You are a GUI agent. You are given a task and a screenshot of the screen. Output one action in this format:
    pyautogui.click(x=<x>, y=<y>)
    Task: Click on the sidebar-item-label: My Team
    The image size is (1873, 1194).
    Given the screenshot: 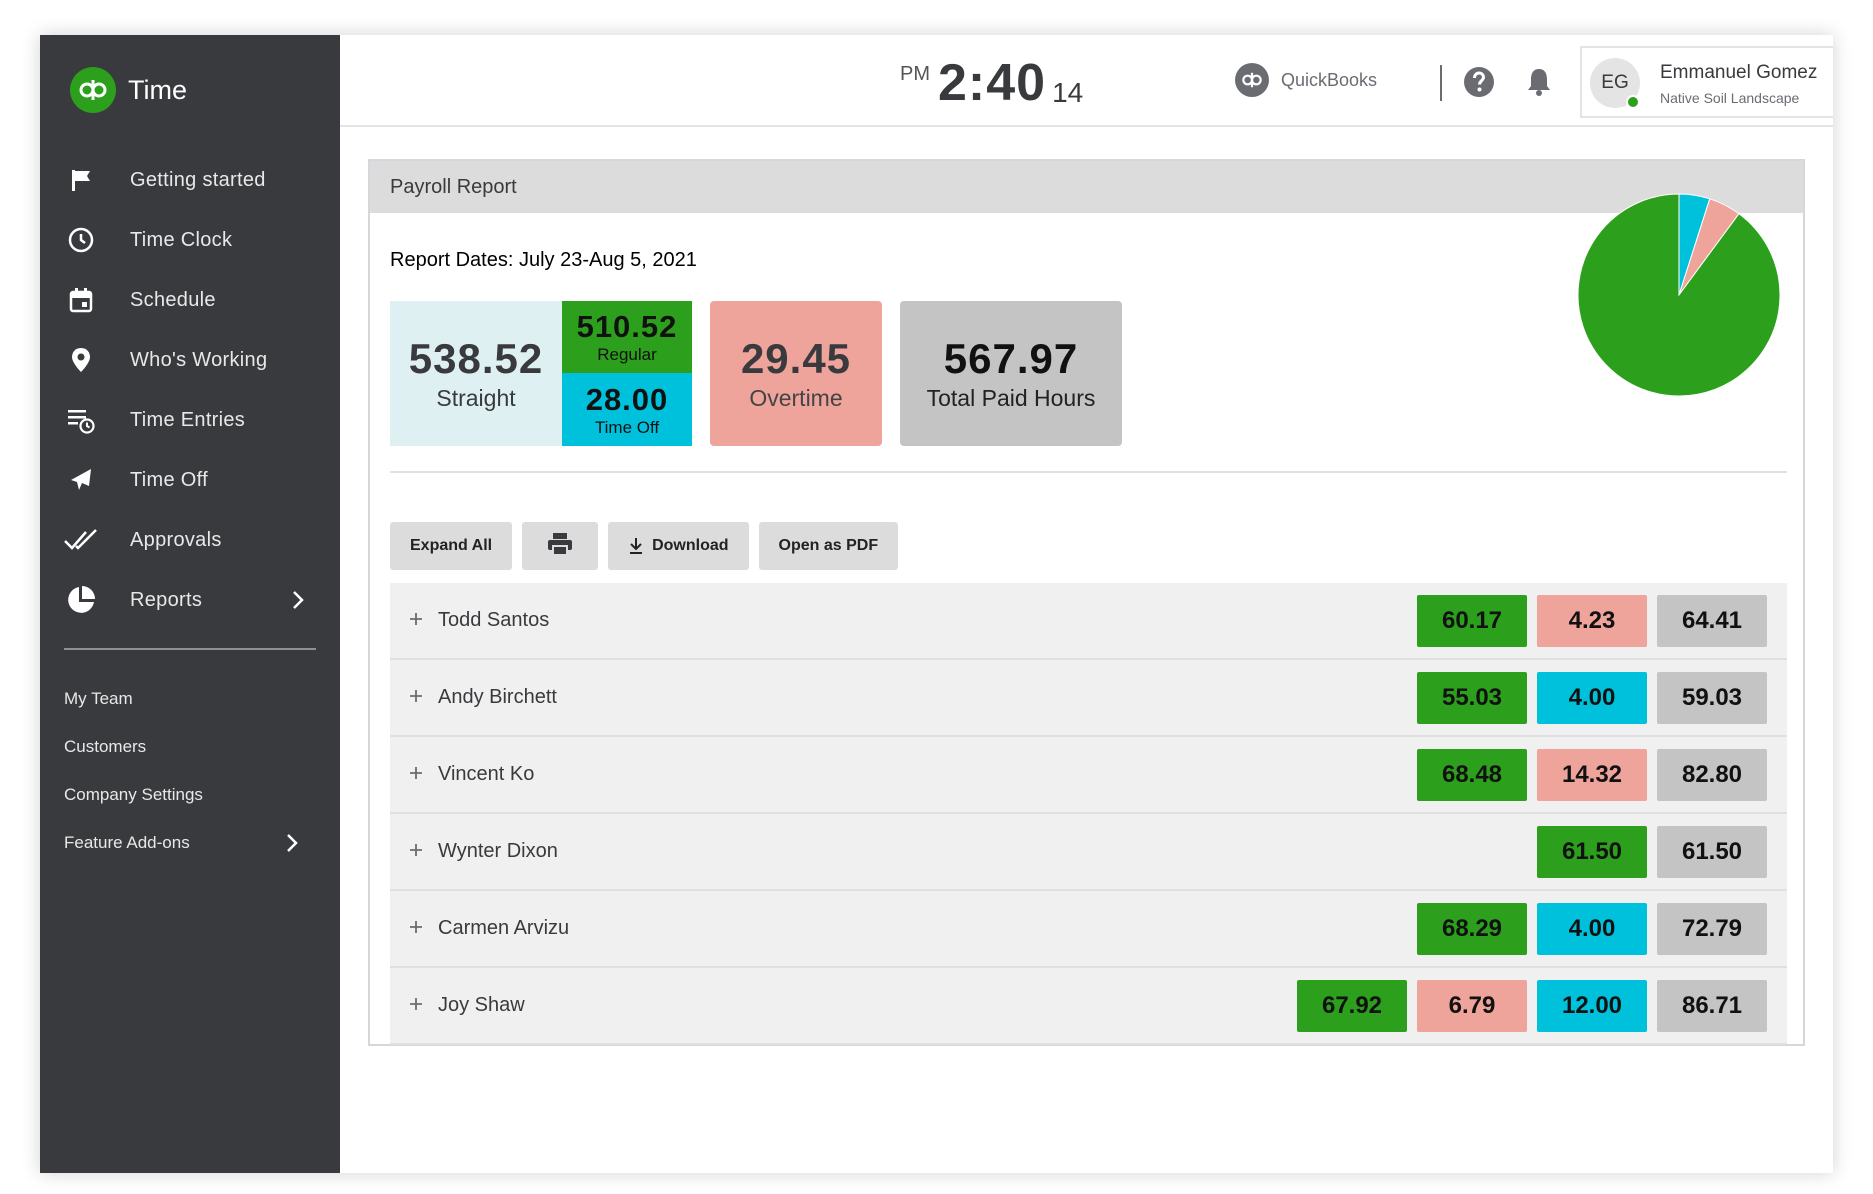 What is the action you would take?
    pyautogui.click(x=98, y=698)
    